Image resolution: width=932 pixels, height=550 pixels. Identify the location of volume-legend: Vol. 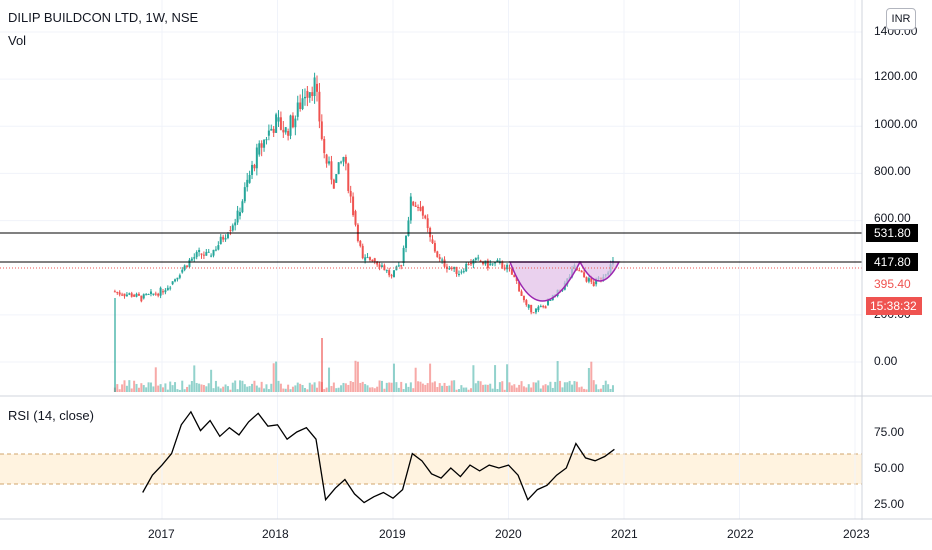
(17, 40).